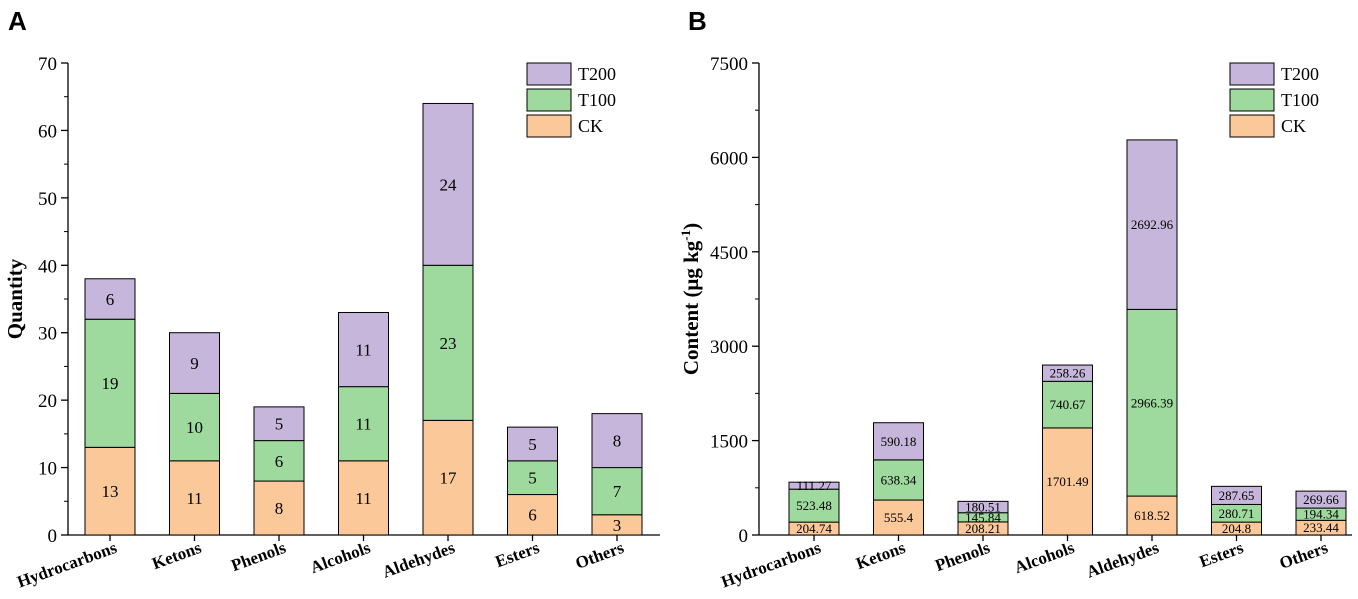  I want to click on content-data-label: 2692.96, so click(1152, 224).